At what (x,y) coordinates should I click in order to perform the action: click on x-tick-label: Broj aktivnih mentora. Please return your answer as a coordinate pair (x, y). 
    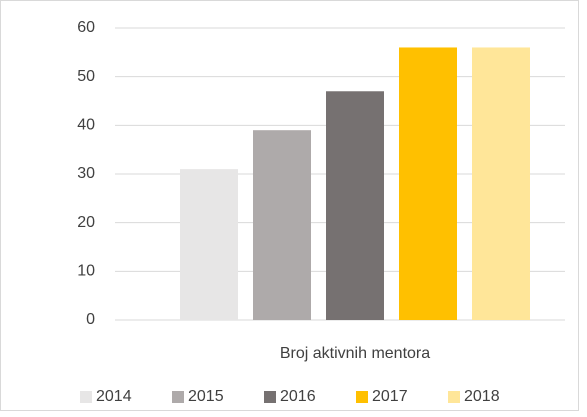
    Looking at the image, I should click on (355, 353).